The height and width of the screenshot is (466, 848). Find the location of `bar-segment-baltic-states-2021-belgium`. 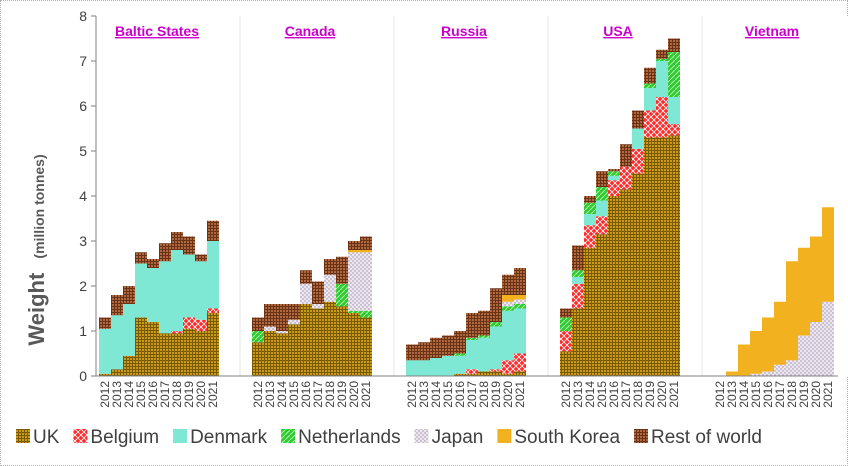

bar-segment-baltic-states-2021-belgium is located at coordinates (213, 310).